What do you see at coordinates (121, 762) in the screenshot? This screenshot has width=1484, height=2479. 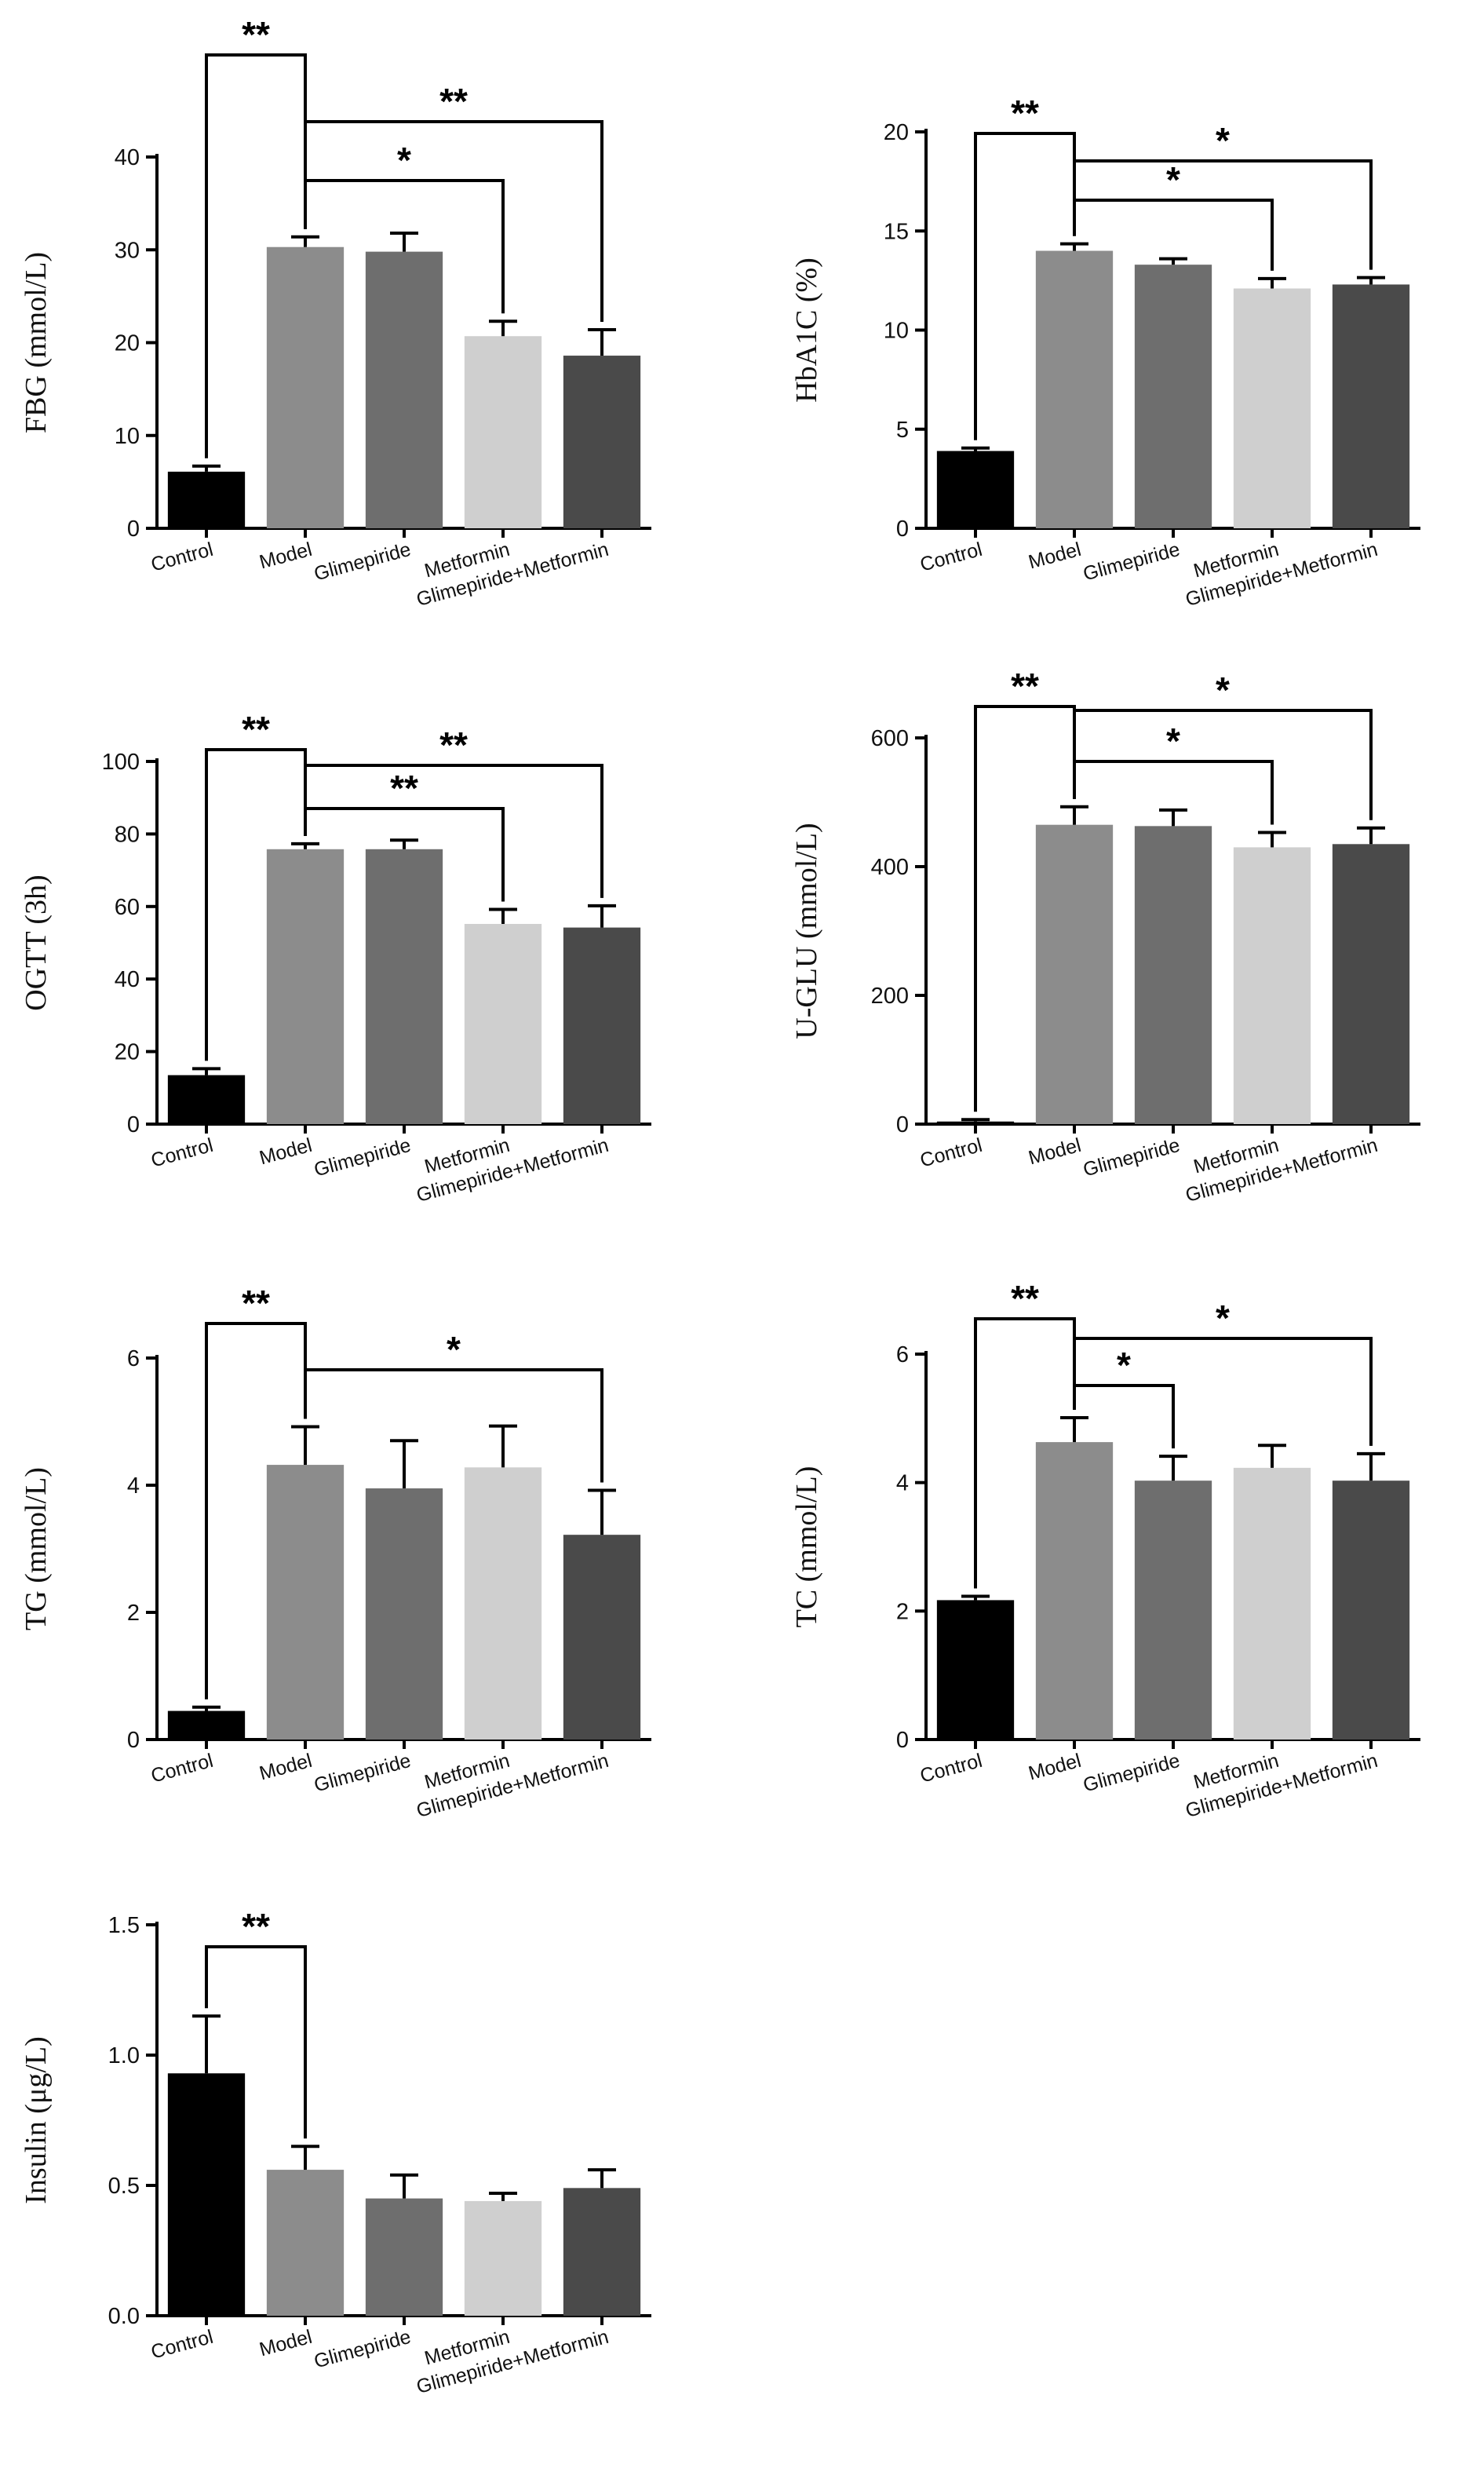 I see `y-tick-label: 100` at bounding box center [121, 762].